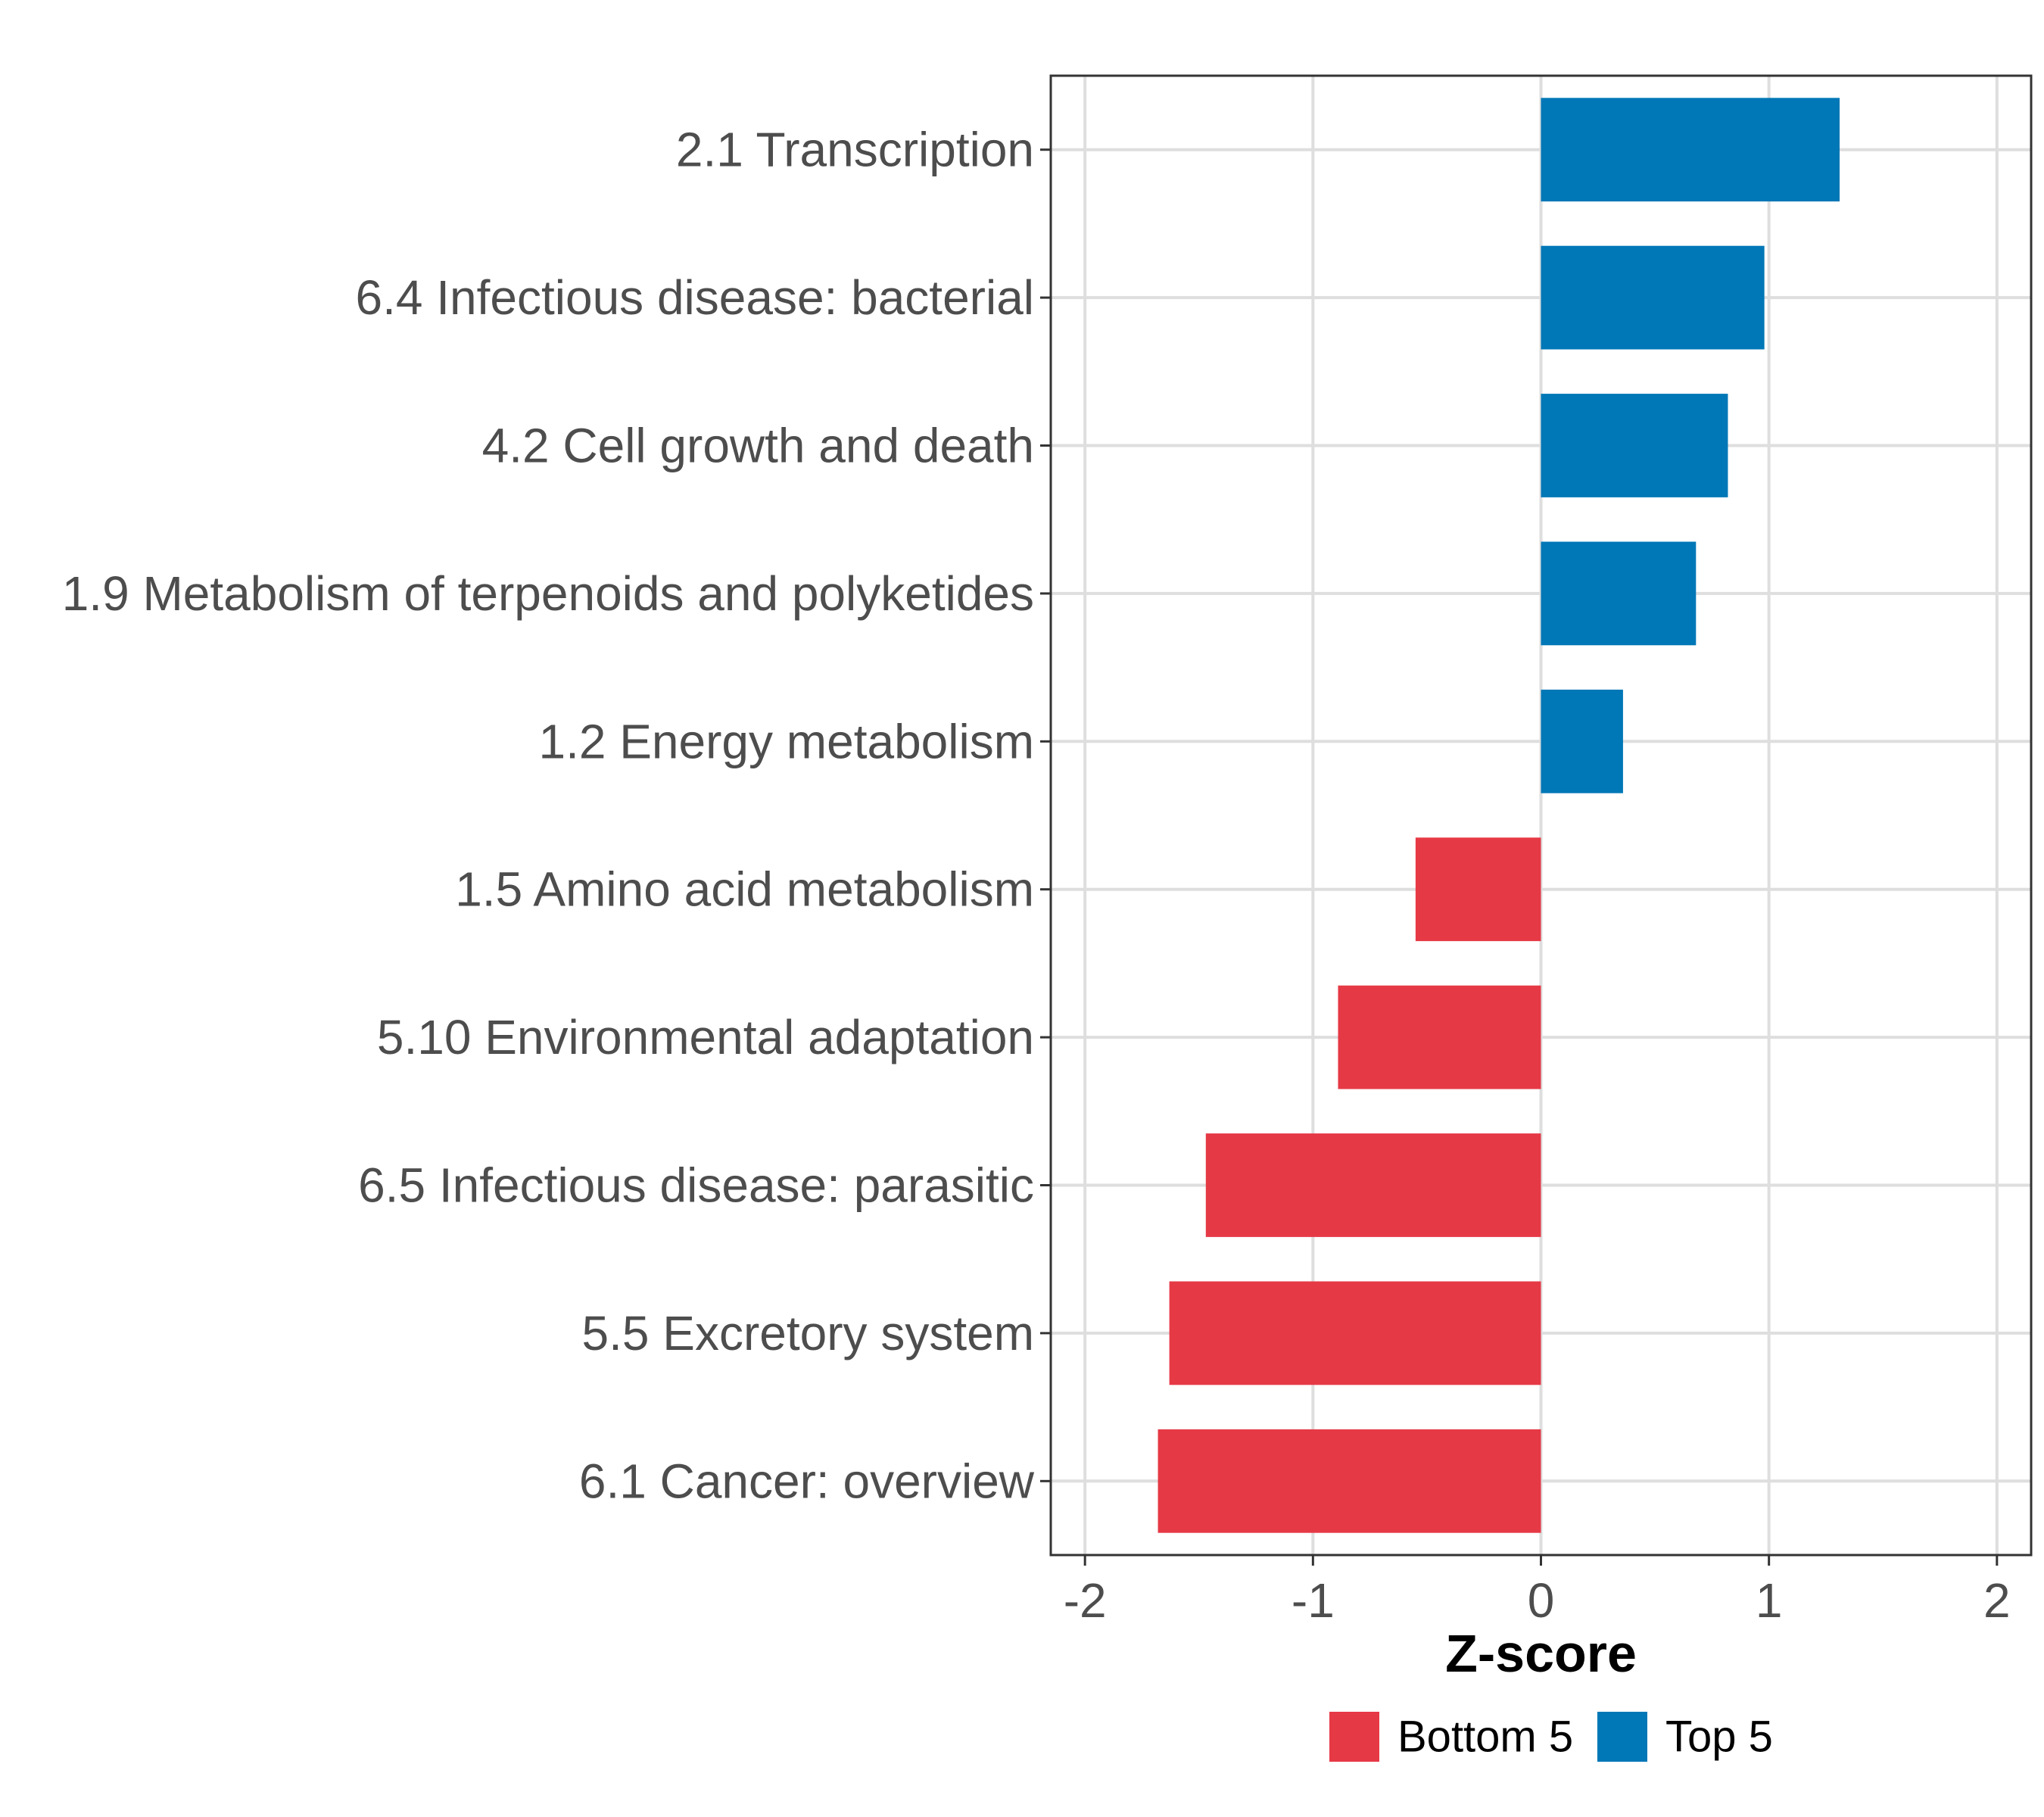 This screenshot has width=2044, height=1817. Describe the element at coordinates (1085, 1600) in the screenshot. I see `x-tick-label: -2` at that location.